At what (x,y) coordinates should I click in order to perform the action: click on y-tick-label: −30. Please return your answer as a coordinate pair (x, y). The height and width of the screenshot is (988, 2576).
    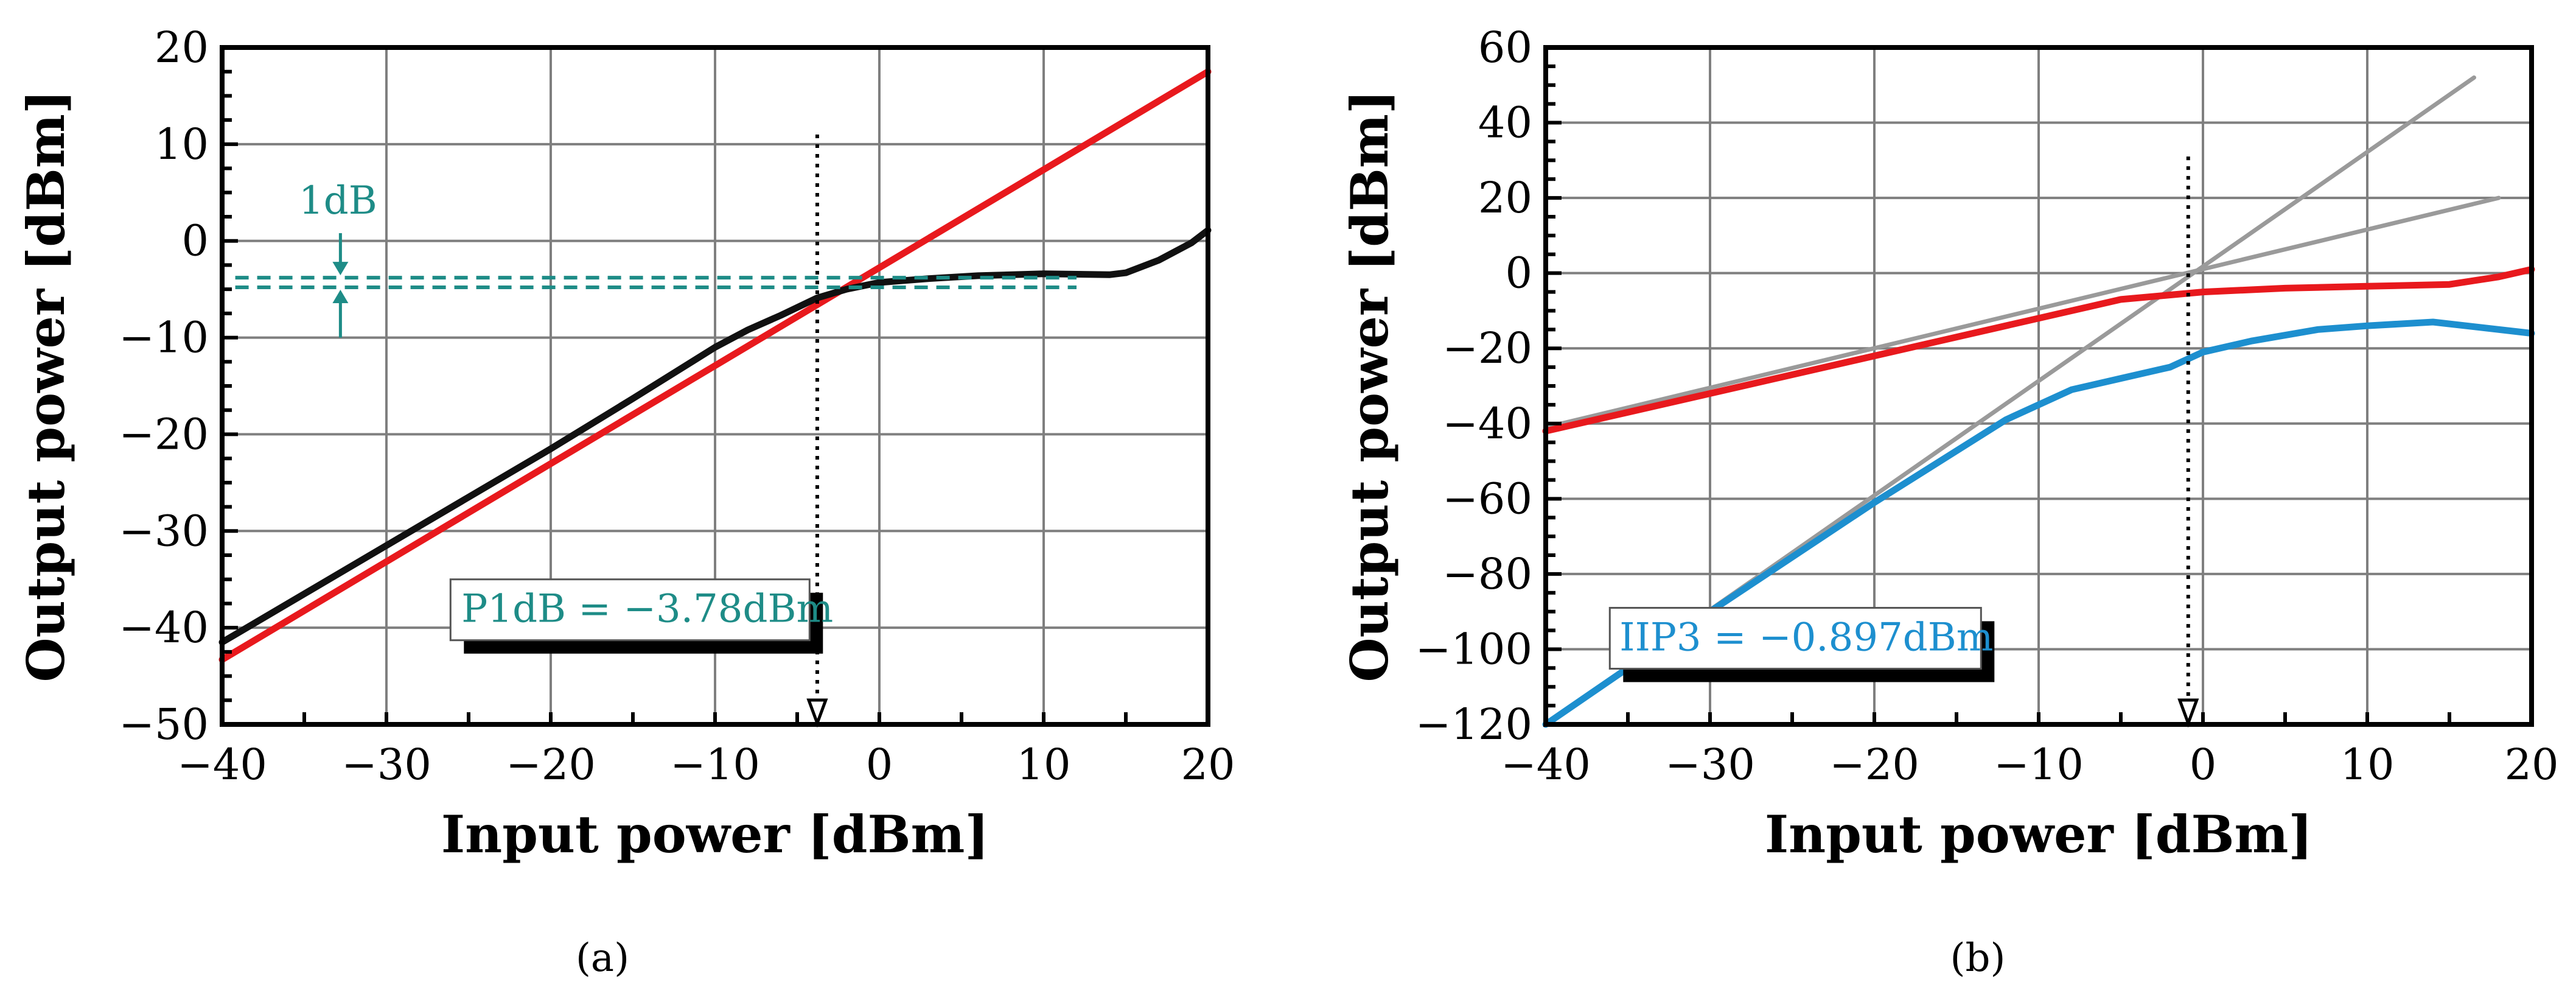
    Looking at the image, I should click on (164, 531).